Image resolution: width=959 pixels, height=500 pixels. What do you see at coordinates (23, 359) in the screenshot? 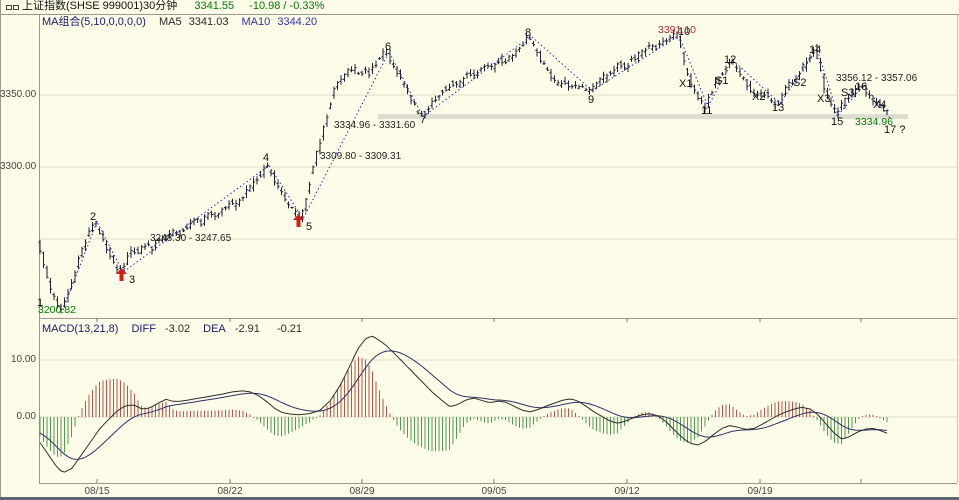
I see `macd-axis-label: 10.00` at bounding box center [23, 359].